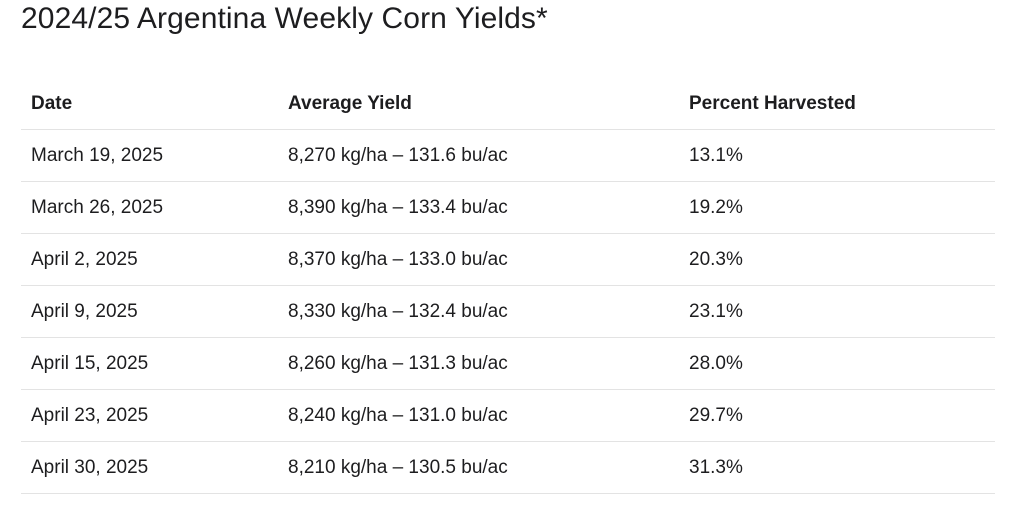  Describe the element at coordinates (284, 18) in the screenshot. I see `page-title: 2024/25 Argentina Weekly Corn Yields*` at that location.